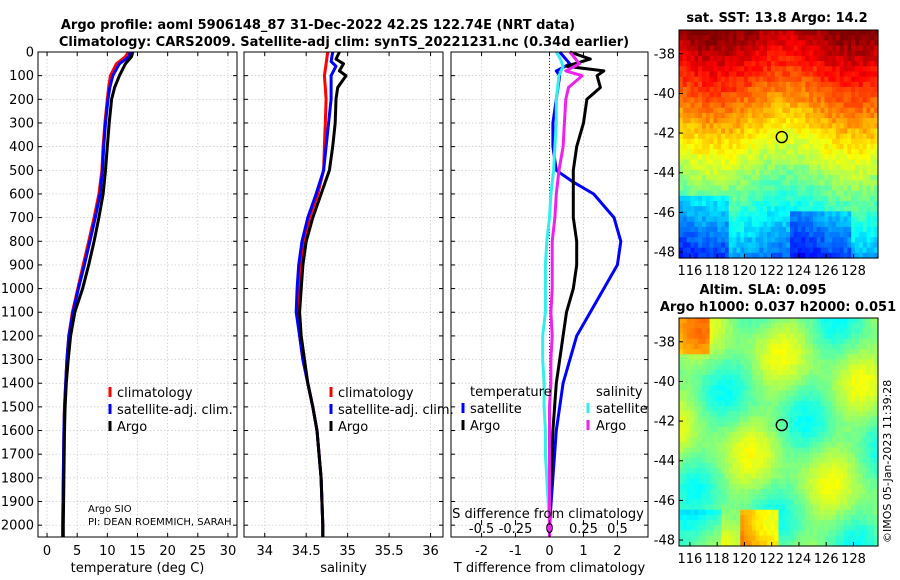  Describe the element at coordinates (47, 551) in the screenshot. I see `temperature-x-tick-label: 0` at that location.